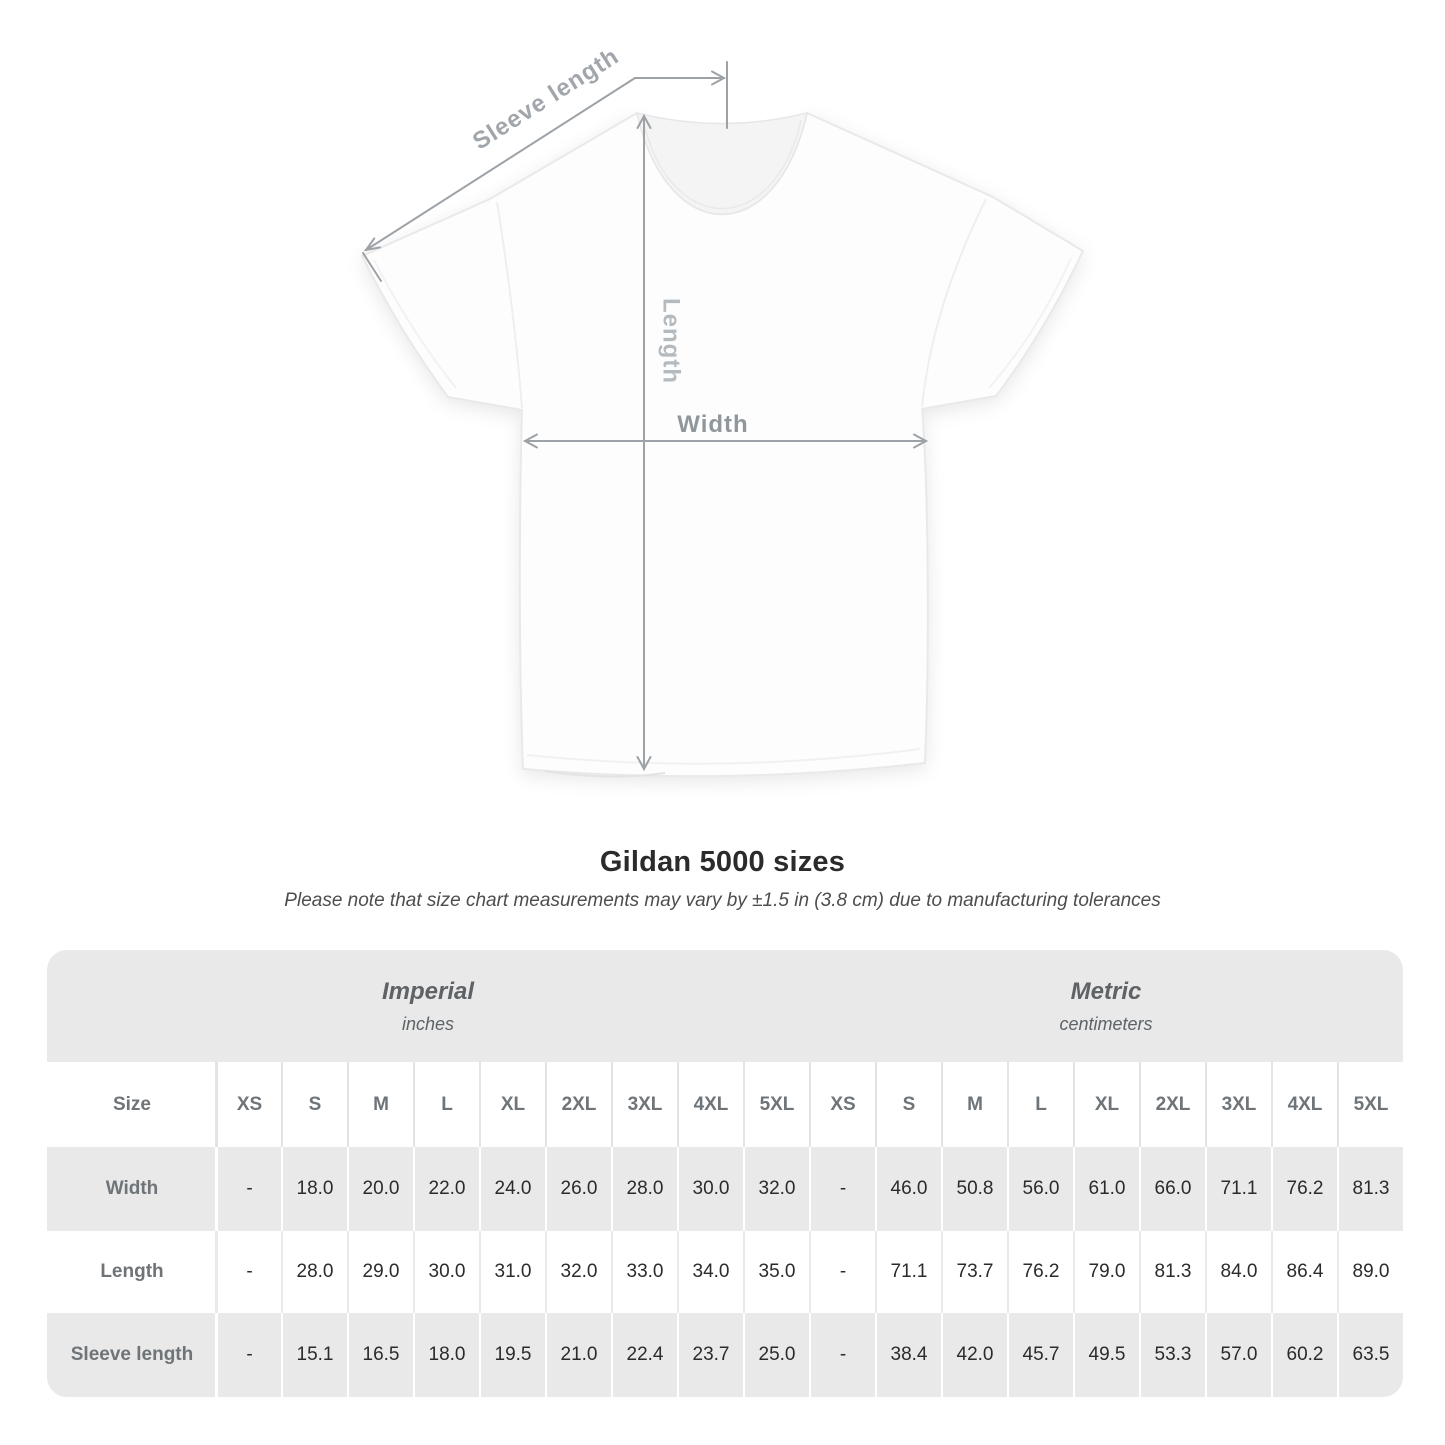  Describe the element at coordinates (712, 424) in the screenshot. I see `width-label: Width` at that location.